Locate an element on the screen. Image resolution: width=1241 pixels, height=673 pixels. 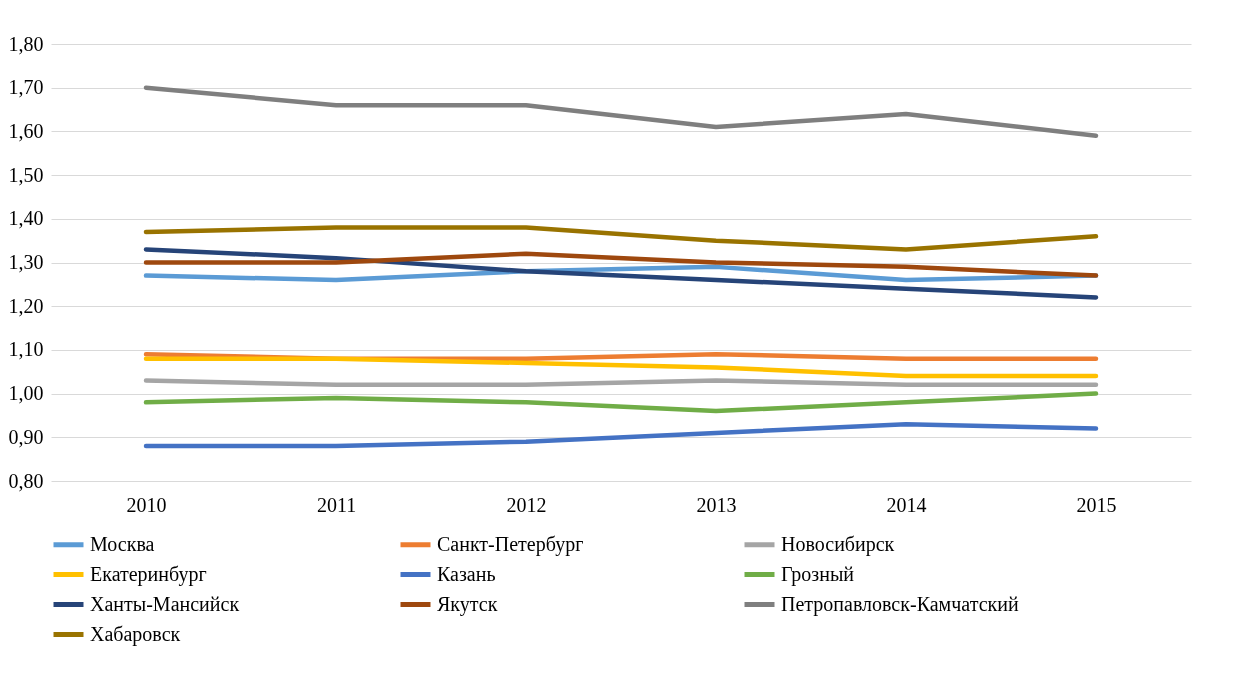
x-tick-label: 2014 is located at coordinates (906, 504).